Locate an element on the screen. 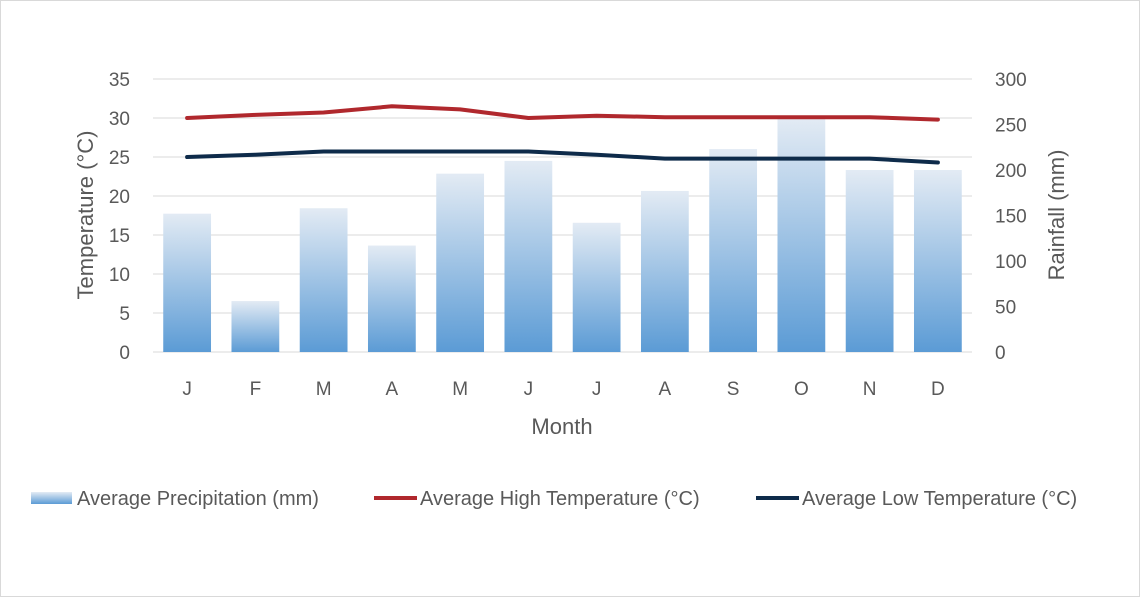 This screenshot has width=1140, height=601. y-left-tick-label: 30 is located at coordinates (119, 119).